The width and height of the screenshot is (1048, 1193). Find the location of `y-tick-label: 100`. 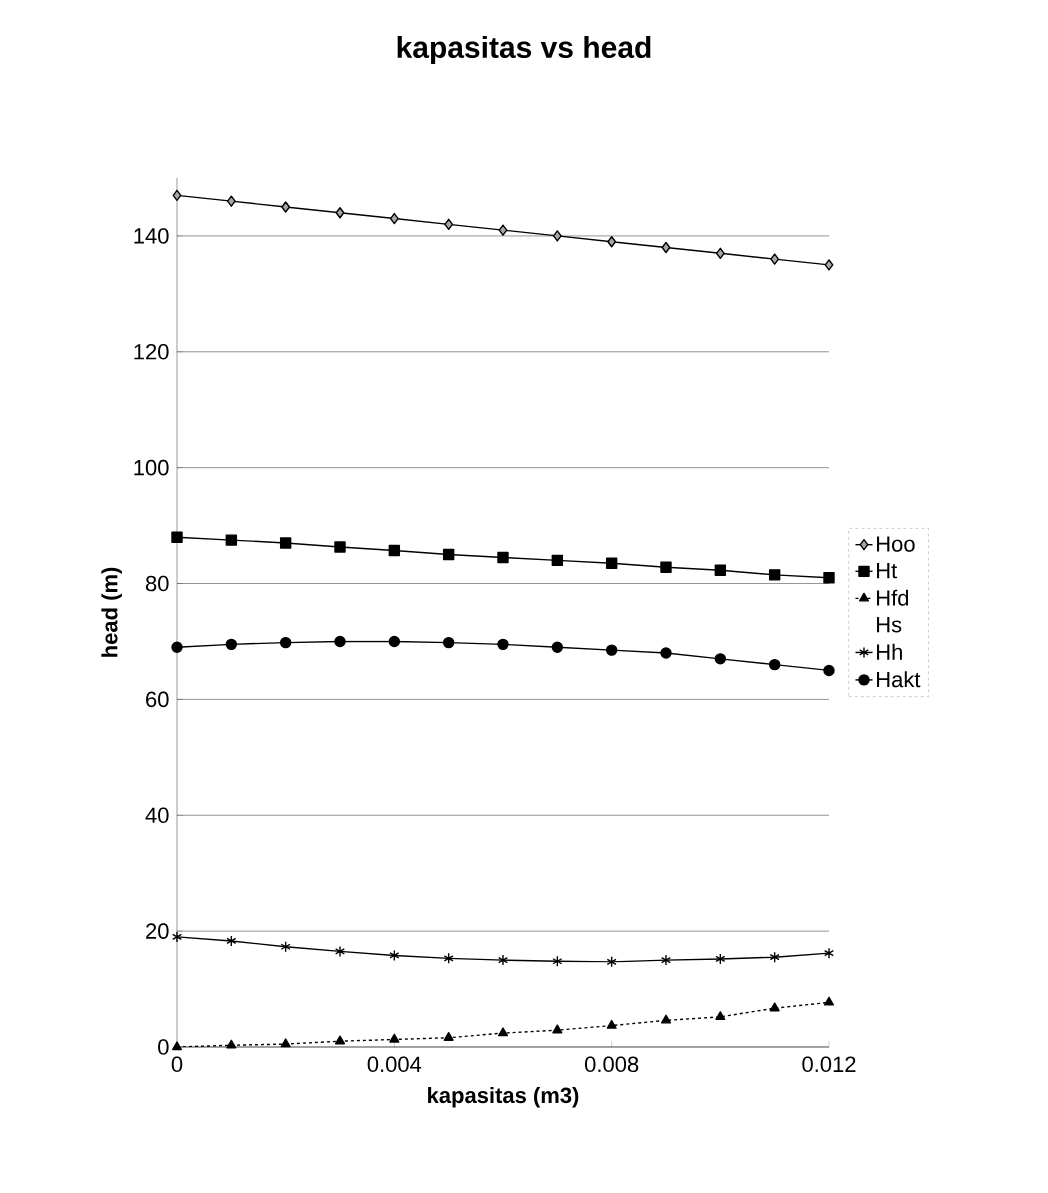

y-tick-label: 100 is located at coordinates (151, 467).